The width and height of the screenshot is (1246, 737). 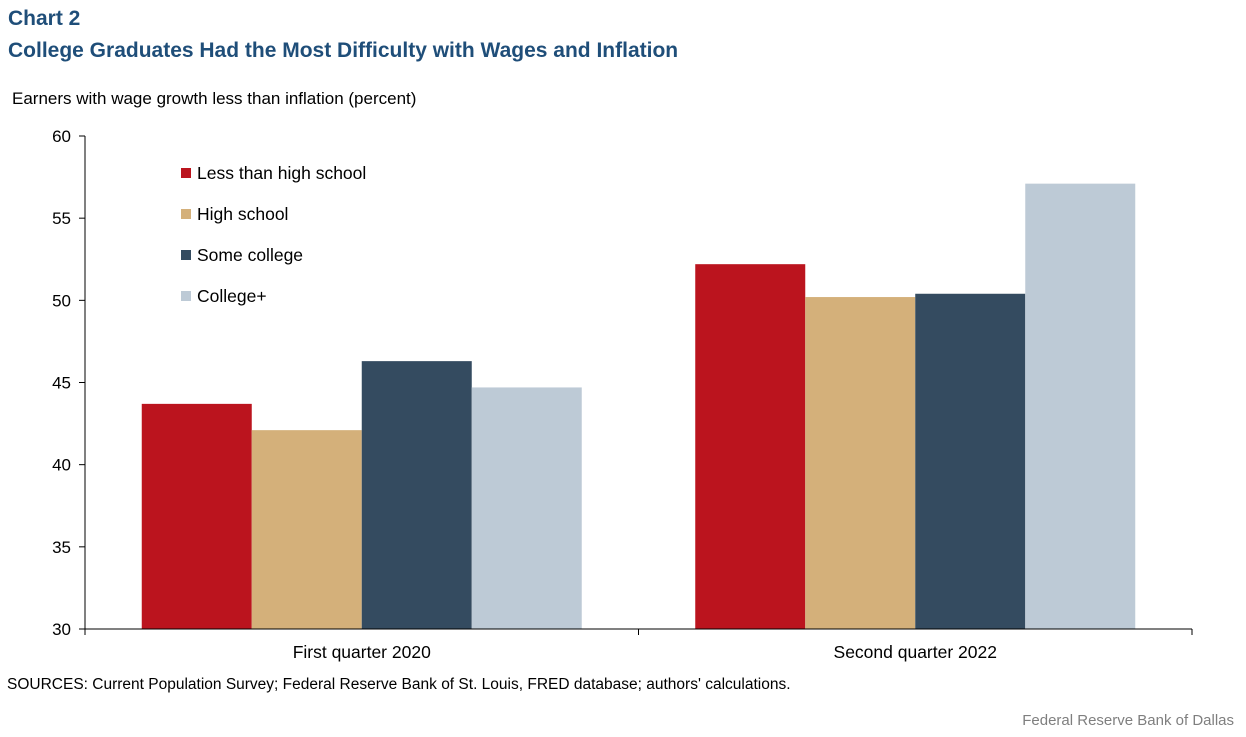 I want to click on x-tick-label: Second quarter 2022, so click(x=915, y=652).